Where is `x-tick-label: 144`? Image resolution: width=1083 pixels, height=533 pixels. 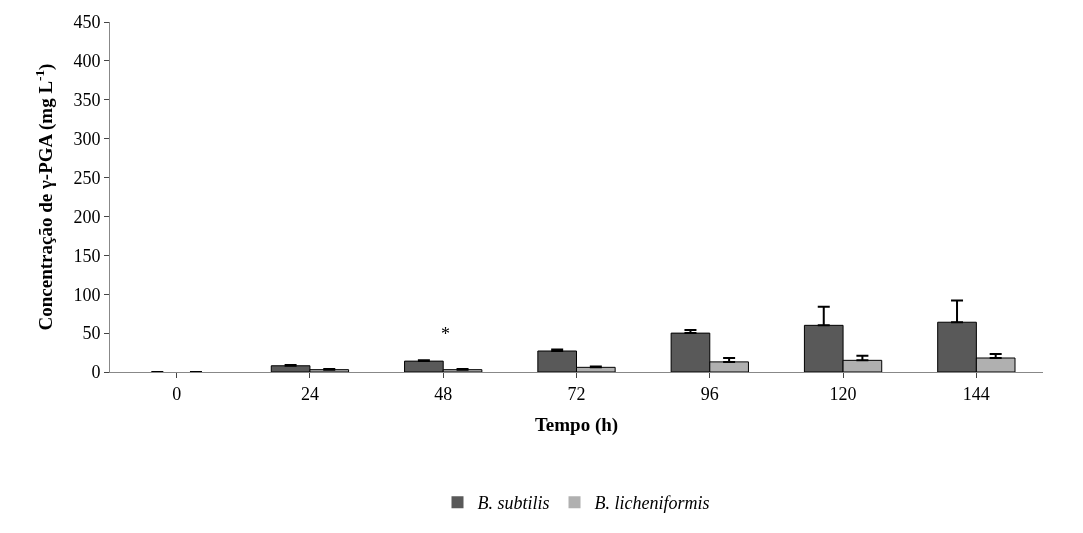 x-tick-label: 144 is located at coordinates (976, 393).